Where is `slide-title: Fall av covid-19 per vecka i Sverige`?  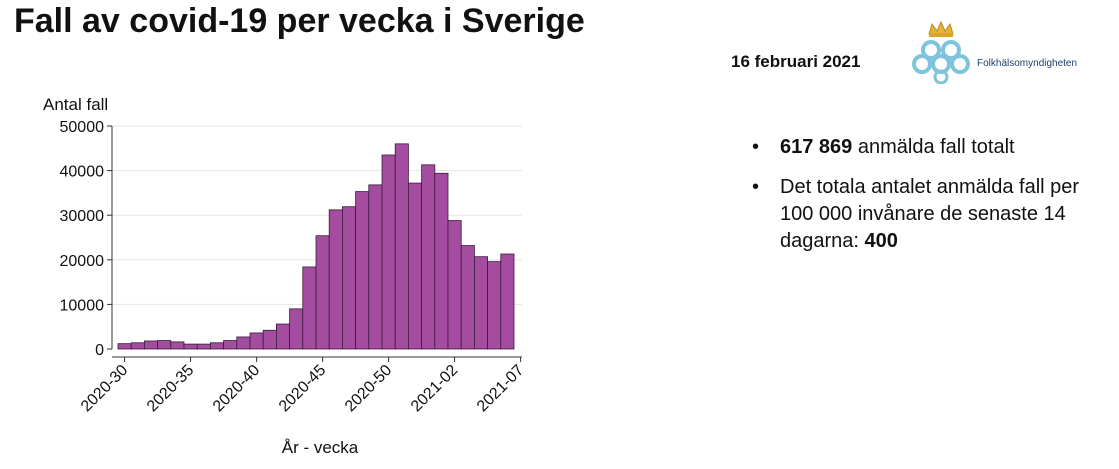
slide-title: Fall av covid-19 per vecka i Sverige is located at coordinates (299, 21).